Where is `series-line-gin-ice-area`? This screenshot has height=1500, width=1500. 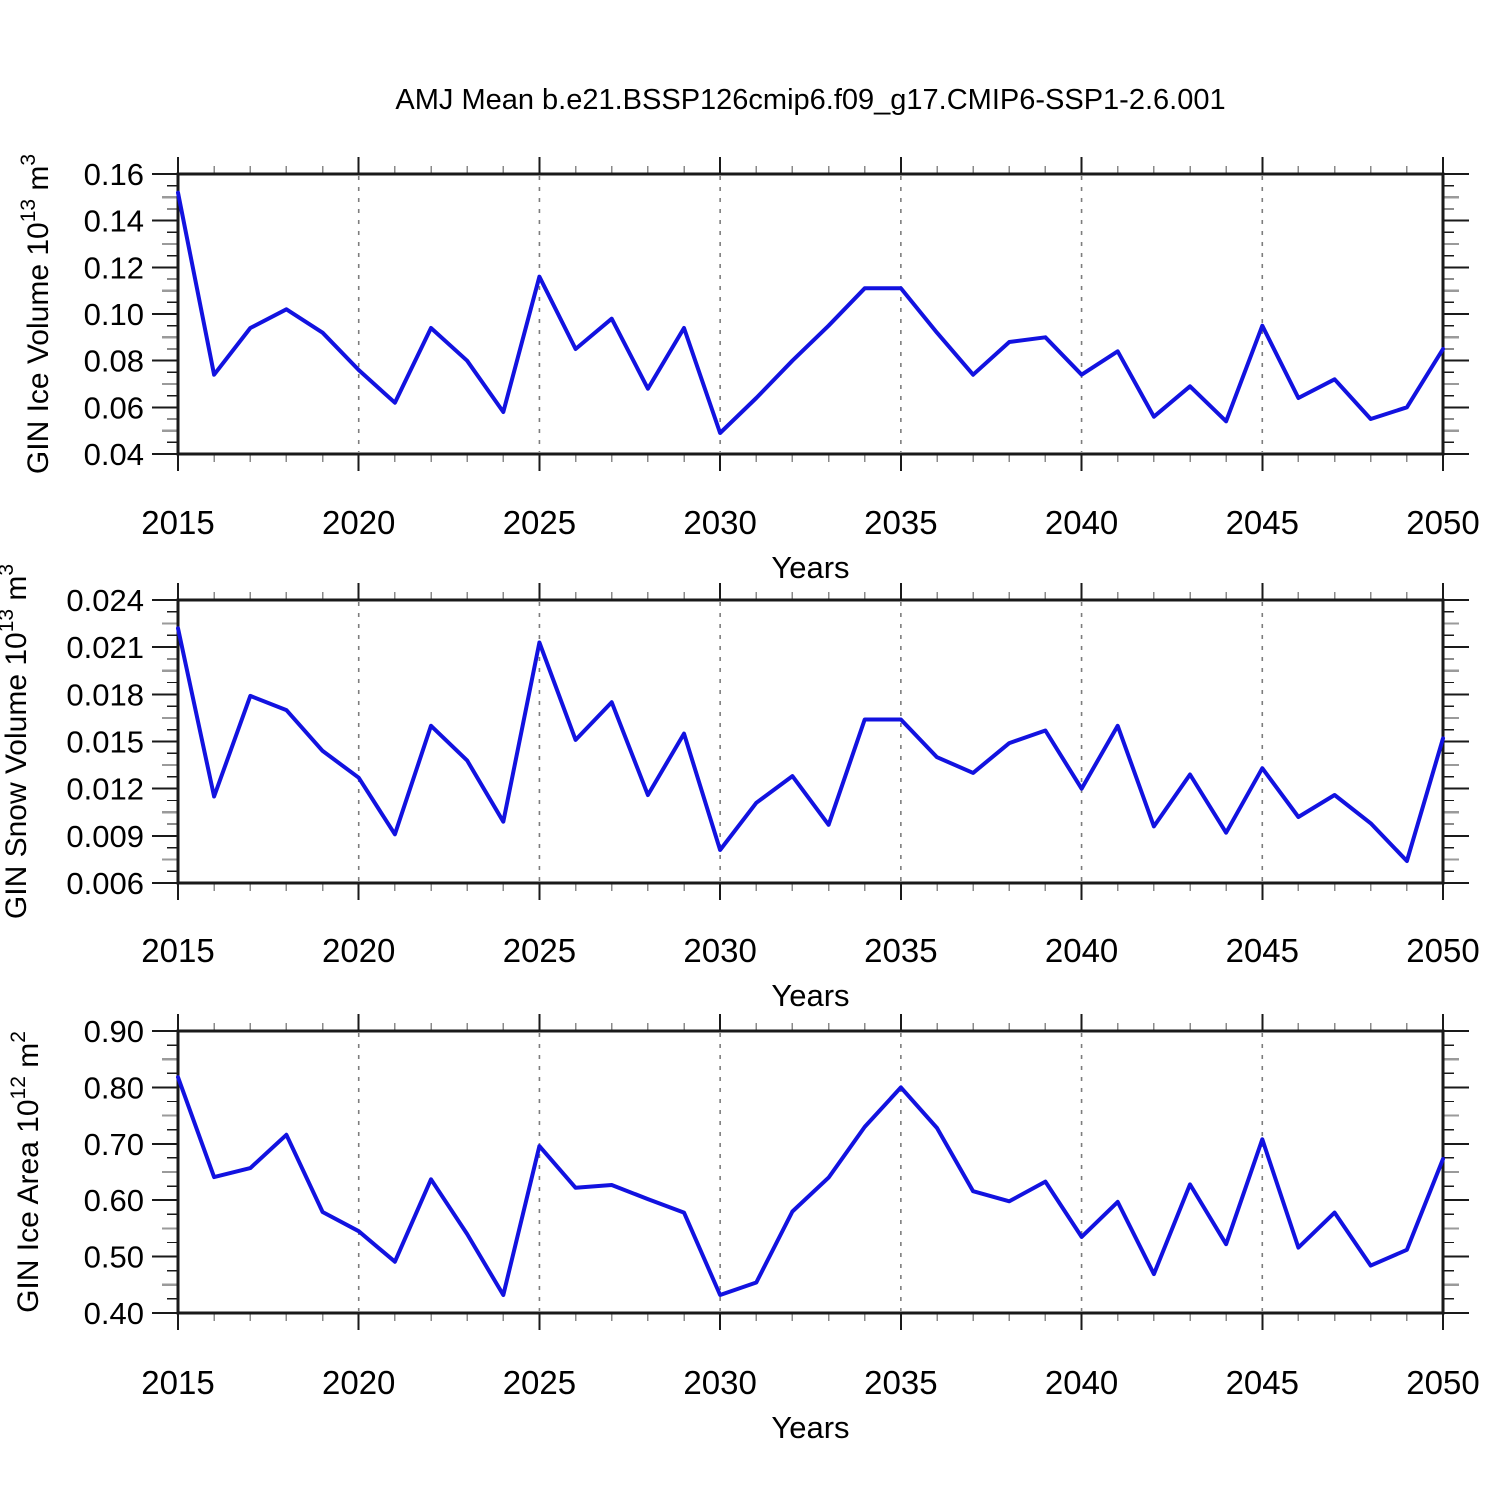
series-line-gin-ice-area is located at coordinates (810, 1186).